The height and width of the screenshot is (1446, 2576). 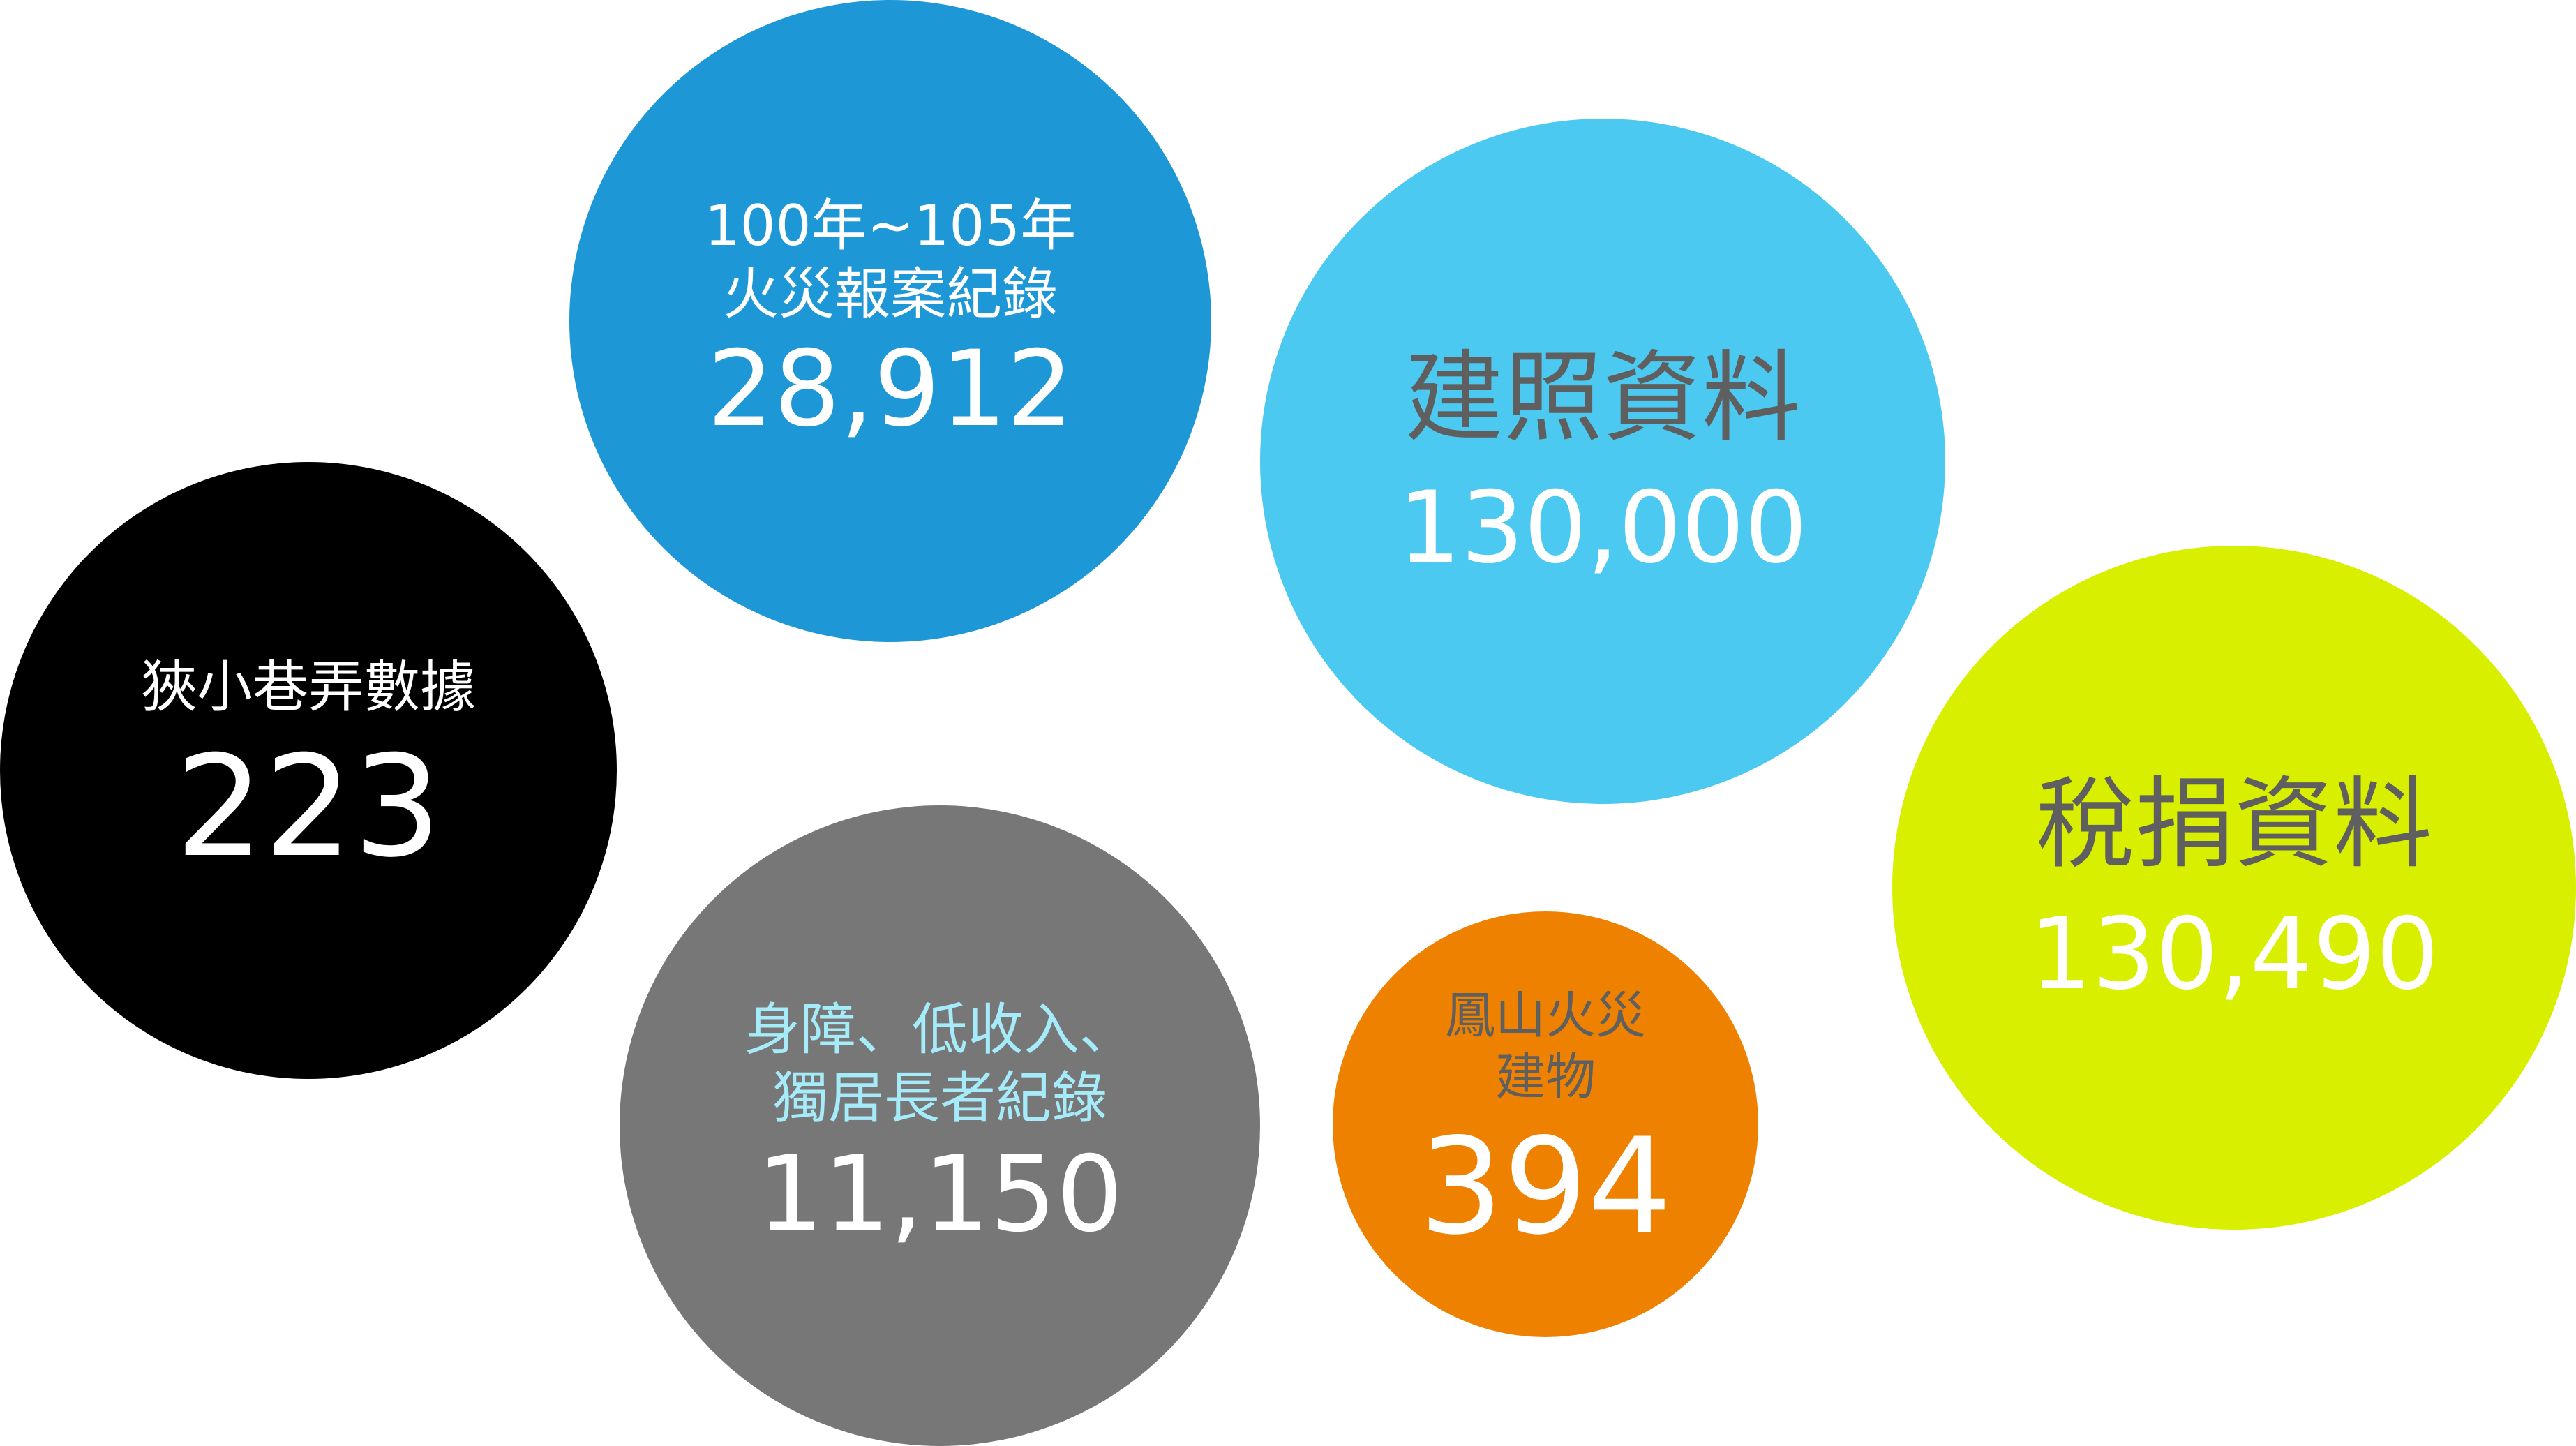 What do you see at coordinates (1603, 528) in the screenshot?
I see `bubble-value: 130,000` at bounding box center [1603, 528].